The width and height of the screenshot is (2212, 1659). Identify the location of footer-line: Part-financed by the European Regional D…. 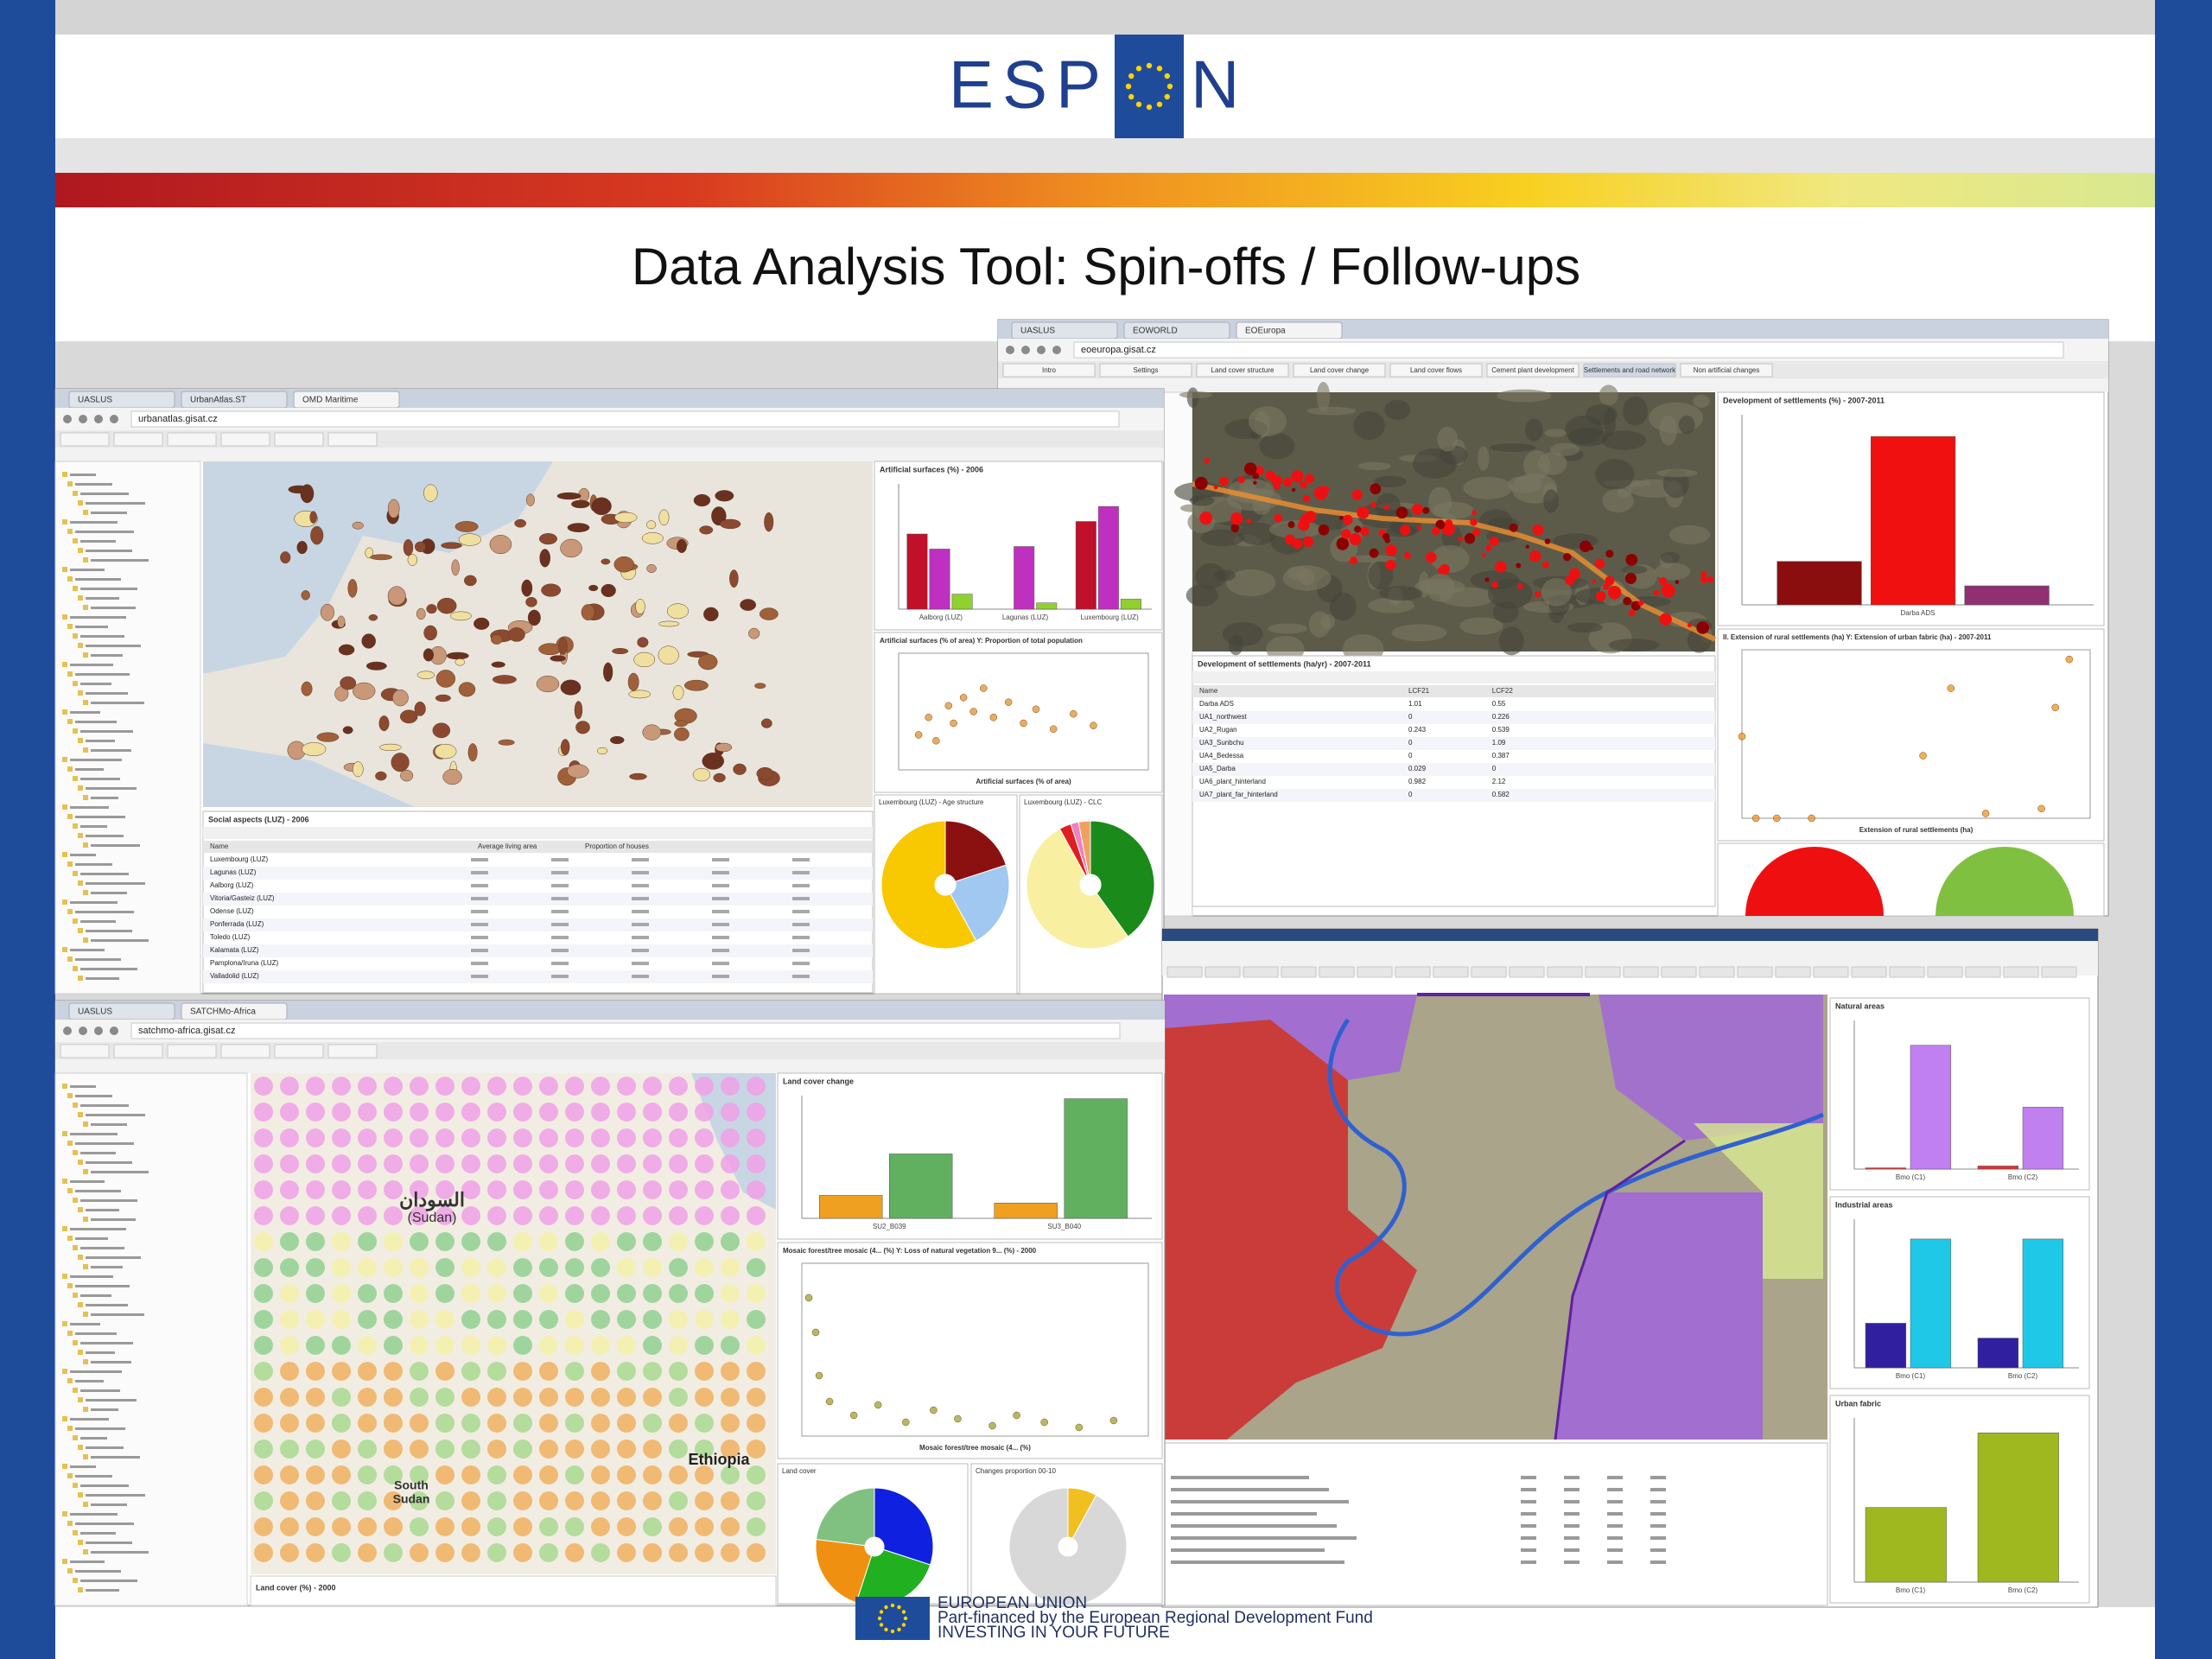
(1155, 1618).